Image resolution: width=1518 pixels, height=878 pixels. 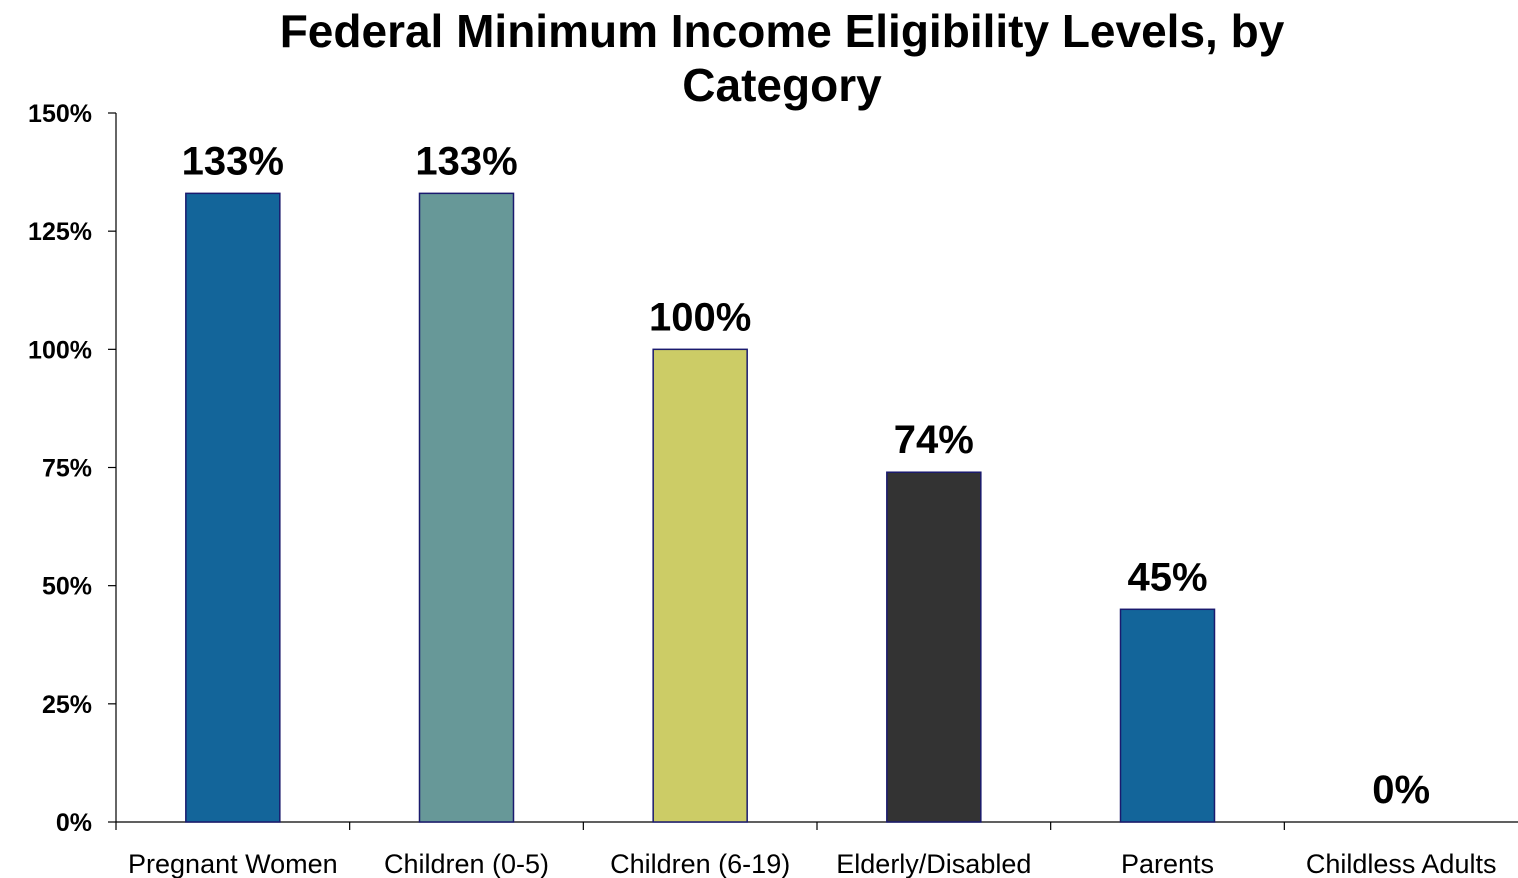 I want to click on y-tick-label: 75%, so click(x=67, y=469).